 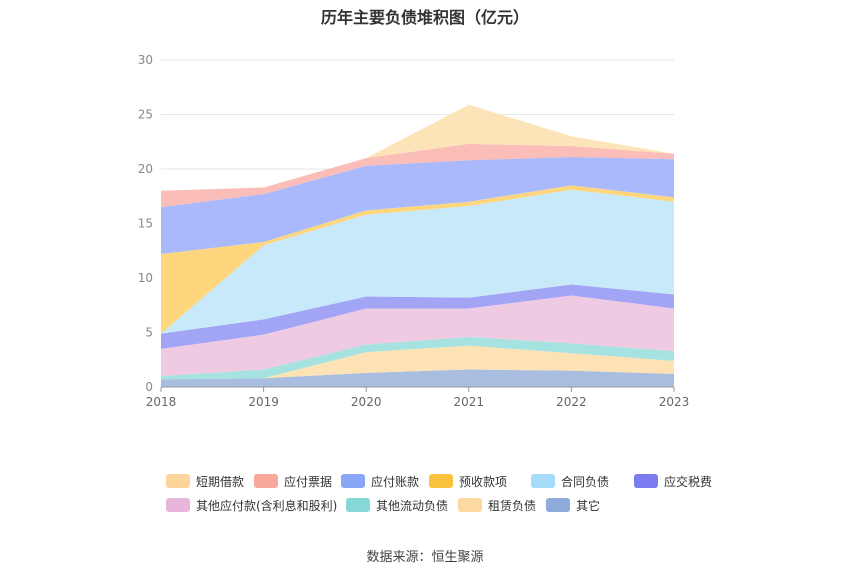 What do you see at coordinates (161, 402) in the screenshot?
I see `x-tick-label: 2018` at bounding box center [161, 402].